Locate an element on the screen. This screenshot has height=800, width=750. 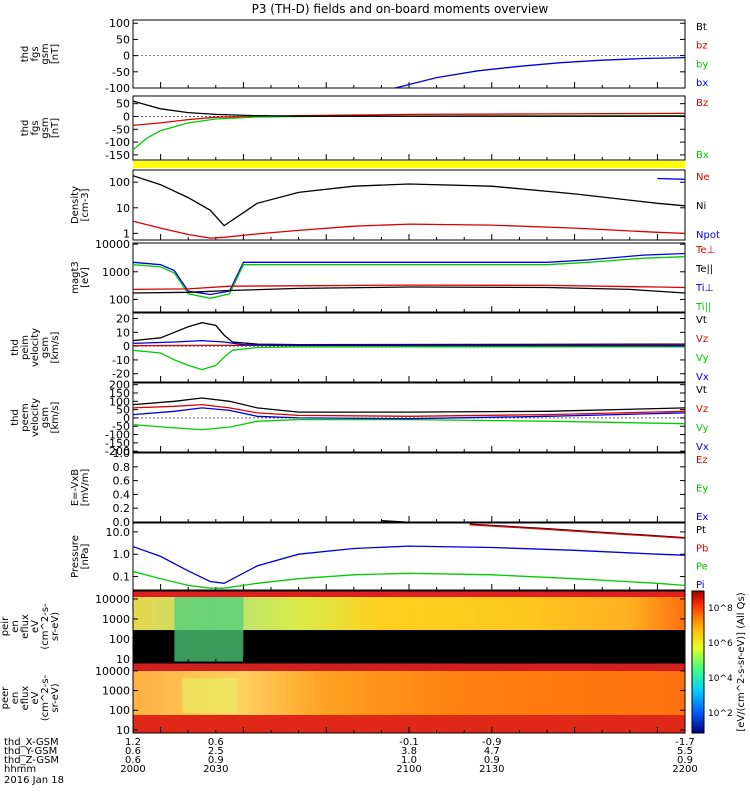
y-axis-label: peem is located at coordinates (25, 417).